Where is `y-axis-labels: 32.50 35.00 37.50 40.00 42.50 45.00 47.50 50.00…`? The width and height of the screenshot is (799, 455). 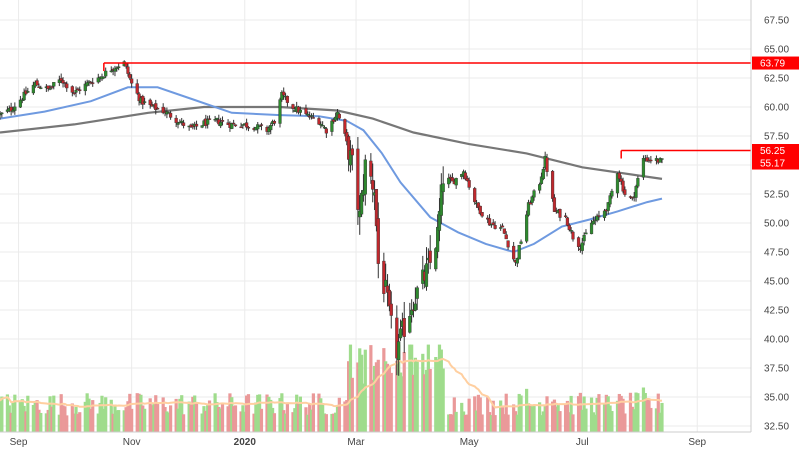 y-axis-labels: 32.50 35.00 37.50 40.00 42.50 45.00 47.50 50.00… is located at coordinates (776, 224).